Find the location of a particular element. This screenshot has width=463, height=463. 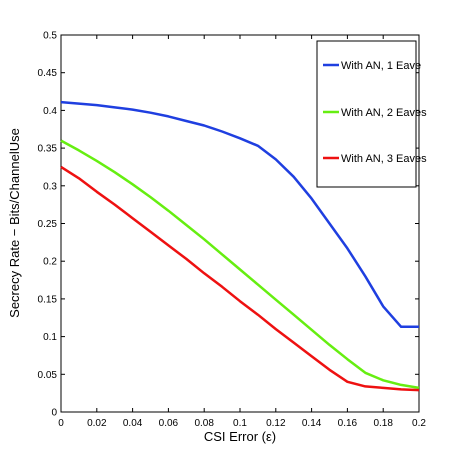

x-tick-label: 0.1 is located at coordinates (240, 423).